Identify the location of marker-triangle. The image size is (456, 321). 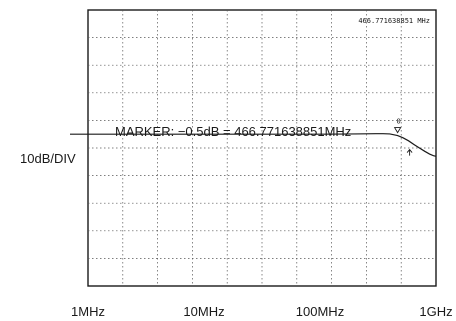
(397, 130).